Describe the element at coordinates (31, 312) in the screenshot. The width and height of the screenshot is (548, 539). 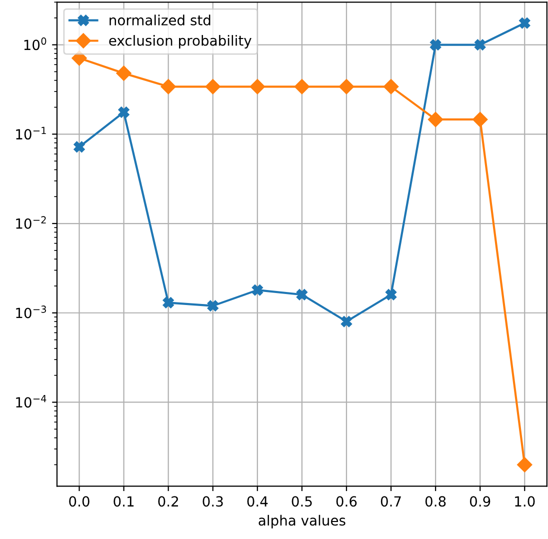
I see `y-tick-label: 10$^{−3}$` at that location.